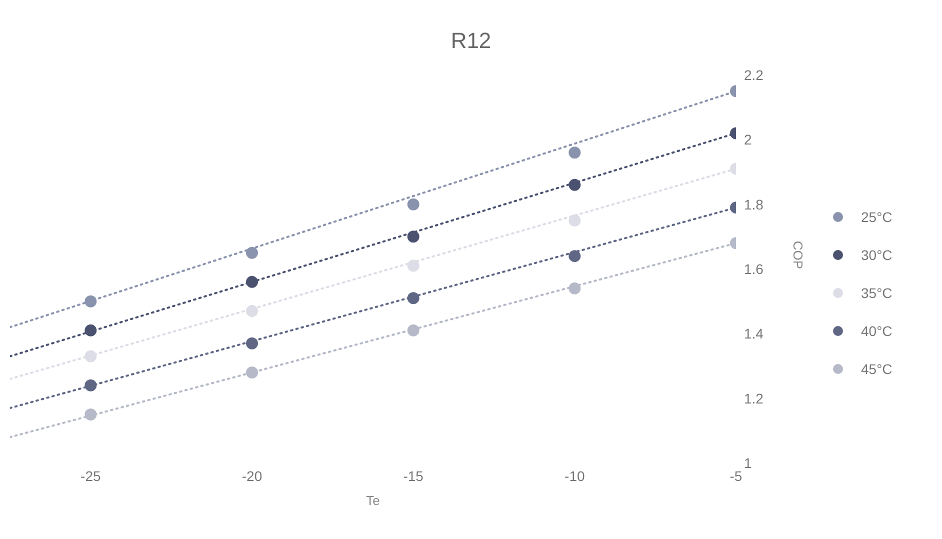 The width and height of the screenshot is (942, 539). Describe the element at coordinates (413, 476) in the screenshot. I see `x-tick-label: -15` at that location.